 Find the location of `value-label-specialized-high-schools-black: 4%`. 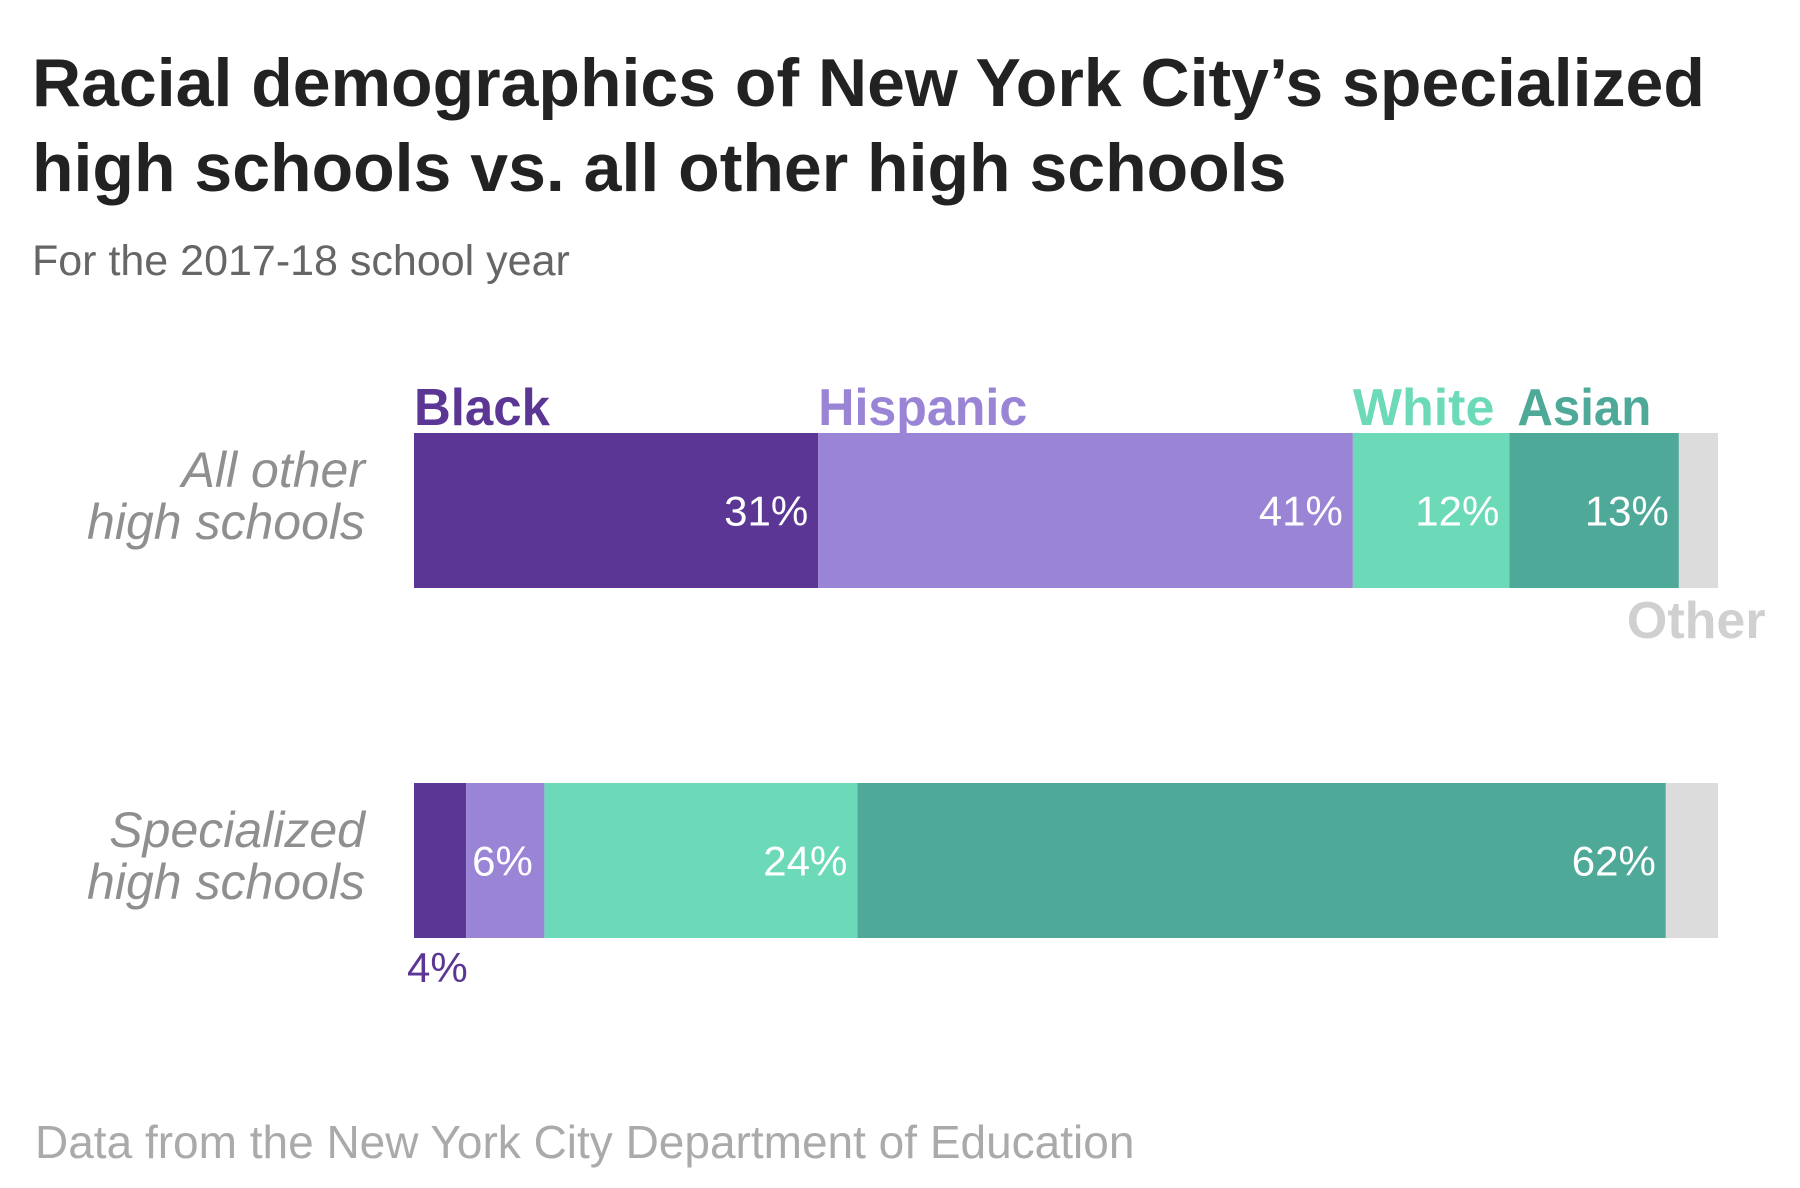

value-label-specialized-high-schools-black: 4% is located at coordinates (437, 967).